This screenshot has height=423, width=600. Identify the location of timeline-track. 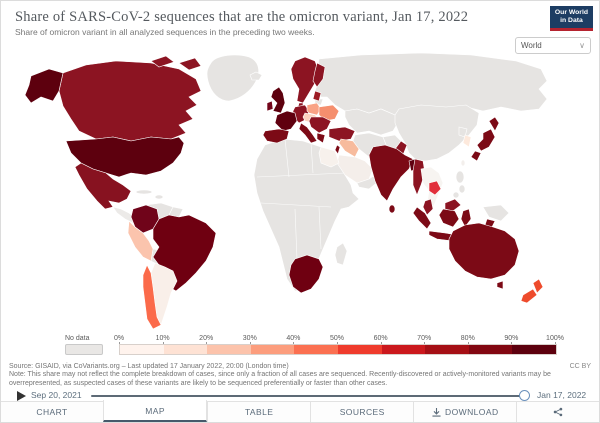
(307, 396).